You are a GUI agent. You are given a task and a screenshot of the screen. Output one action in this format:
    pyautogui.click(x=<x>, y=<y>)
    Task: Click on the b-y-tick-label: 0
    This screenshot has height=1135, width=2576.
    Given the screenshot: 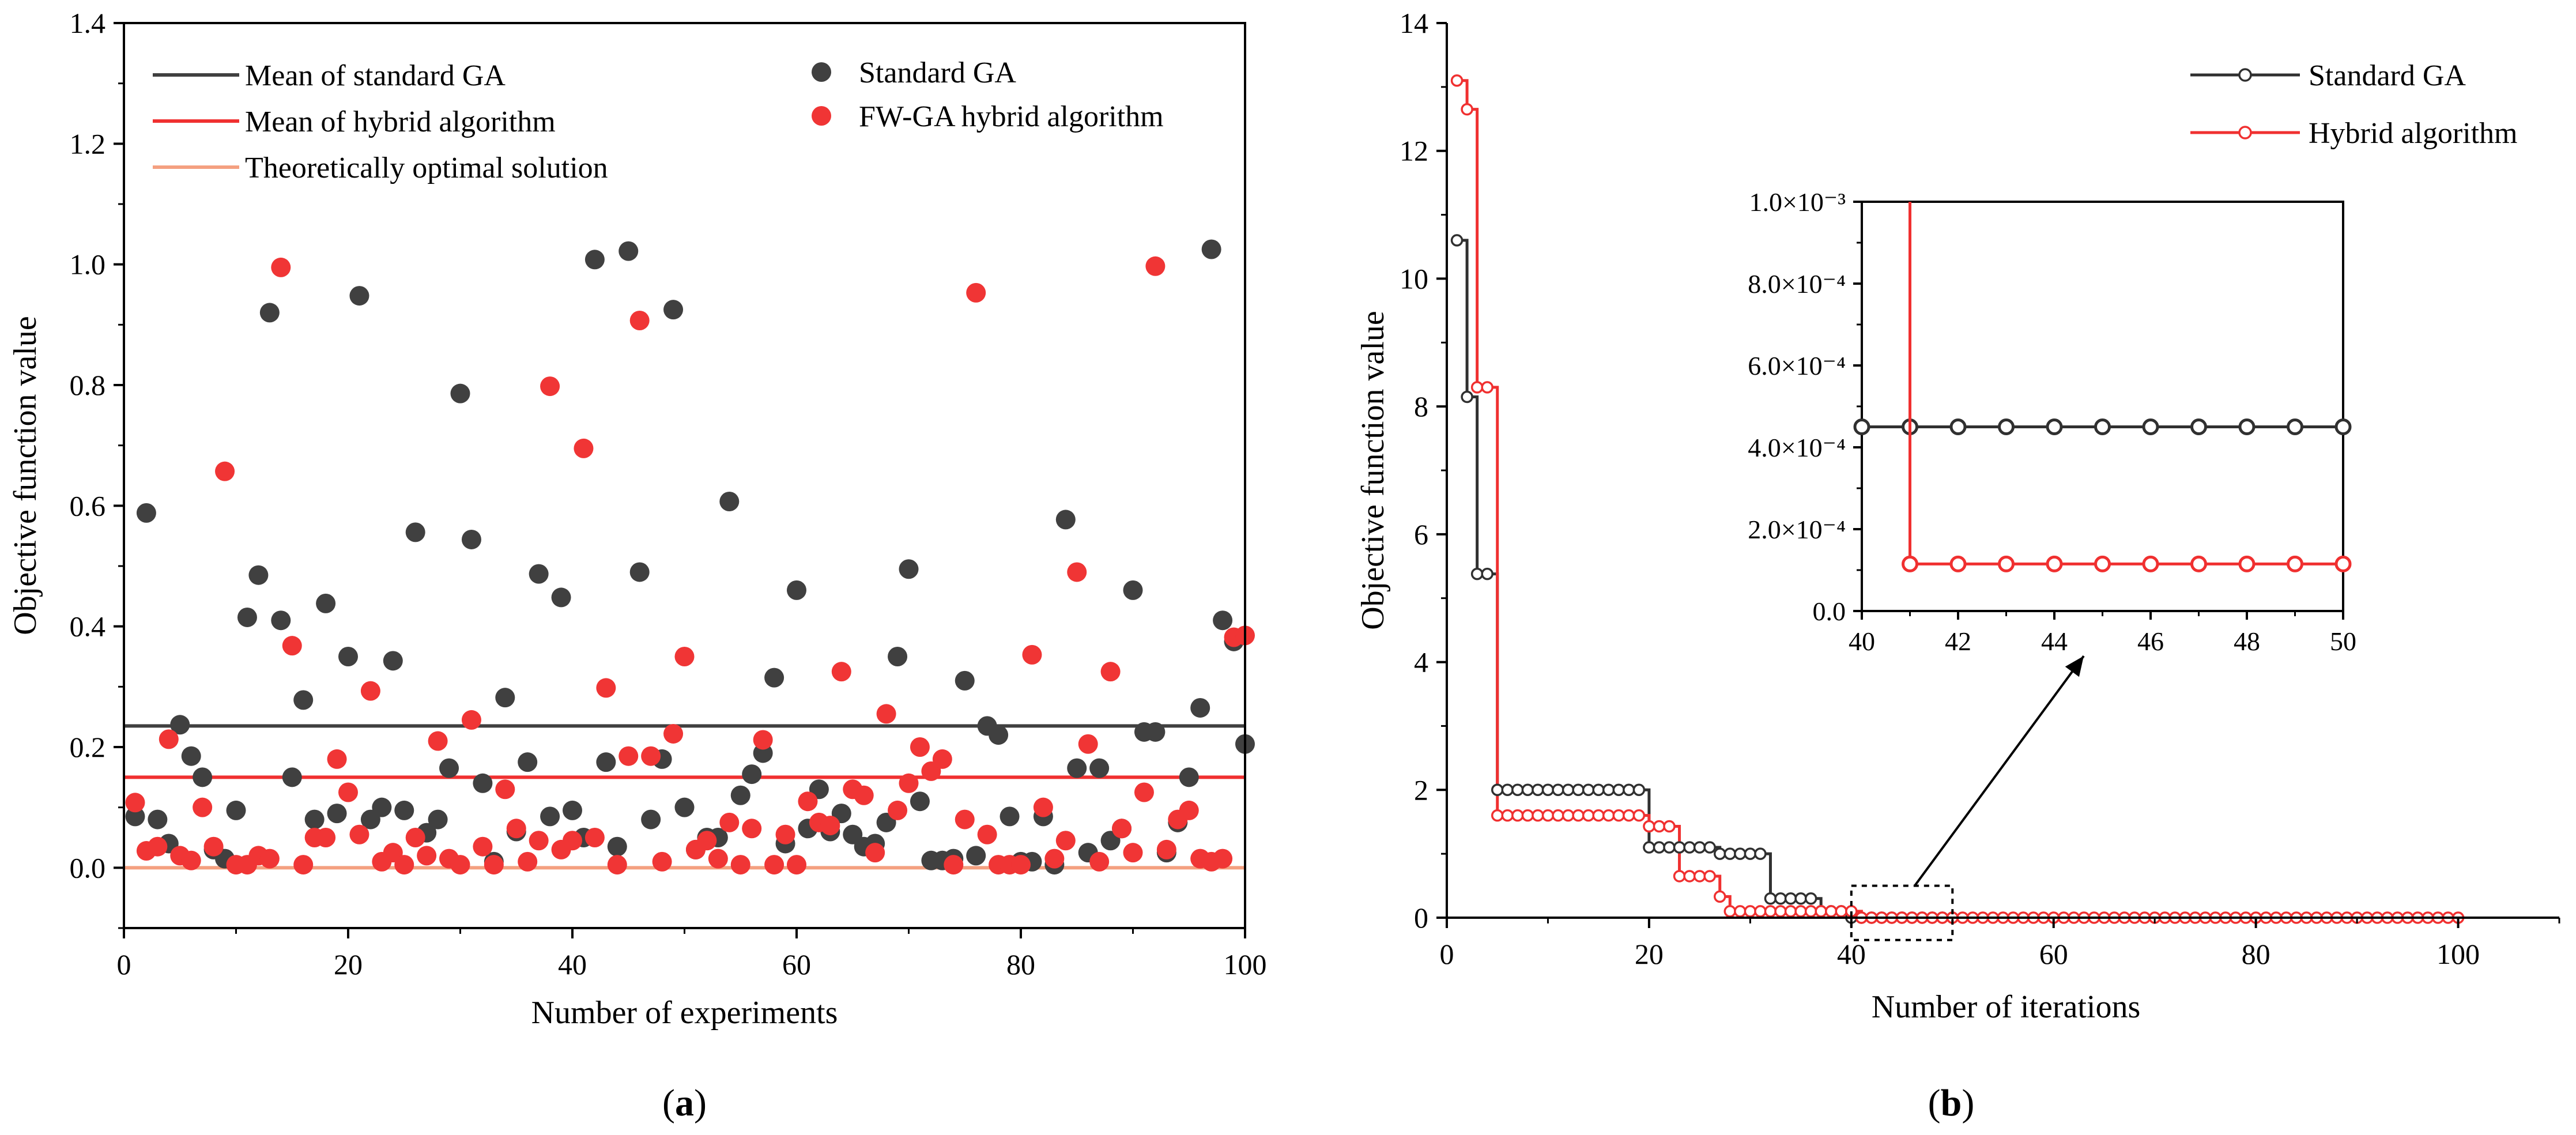 What is the action you would take?
    pyautogui.click(x=1421, y=918)
    